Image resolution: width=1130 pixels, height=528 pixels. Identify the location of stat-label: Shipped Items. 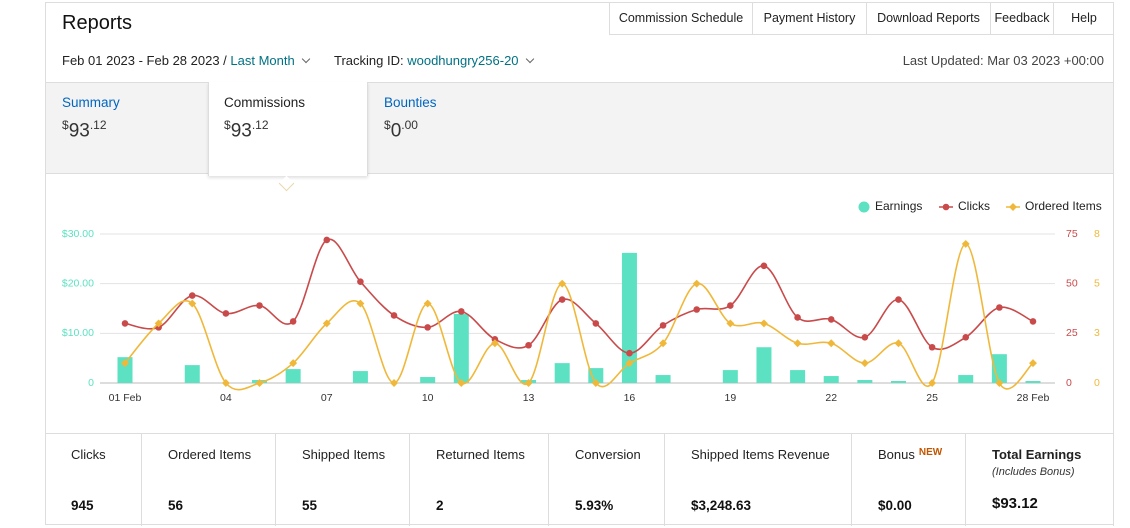
(343, 454).